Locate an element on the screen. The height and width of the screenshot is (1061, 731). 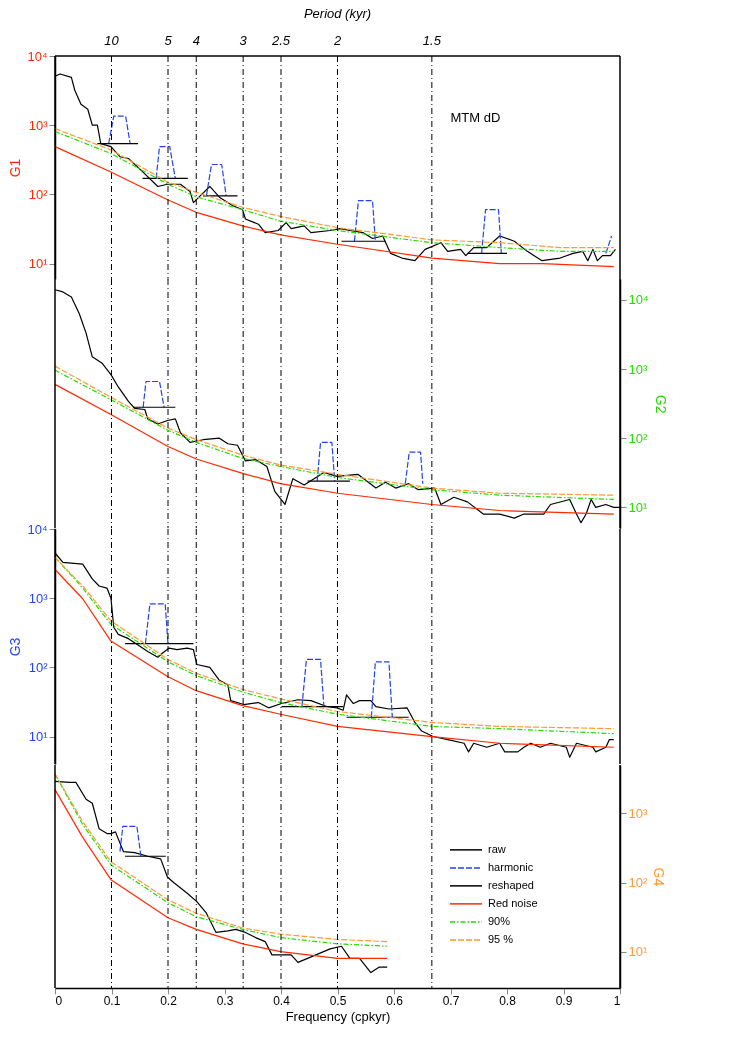
annotation: 1.5 is located at coordinates (432, 40).